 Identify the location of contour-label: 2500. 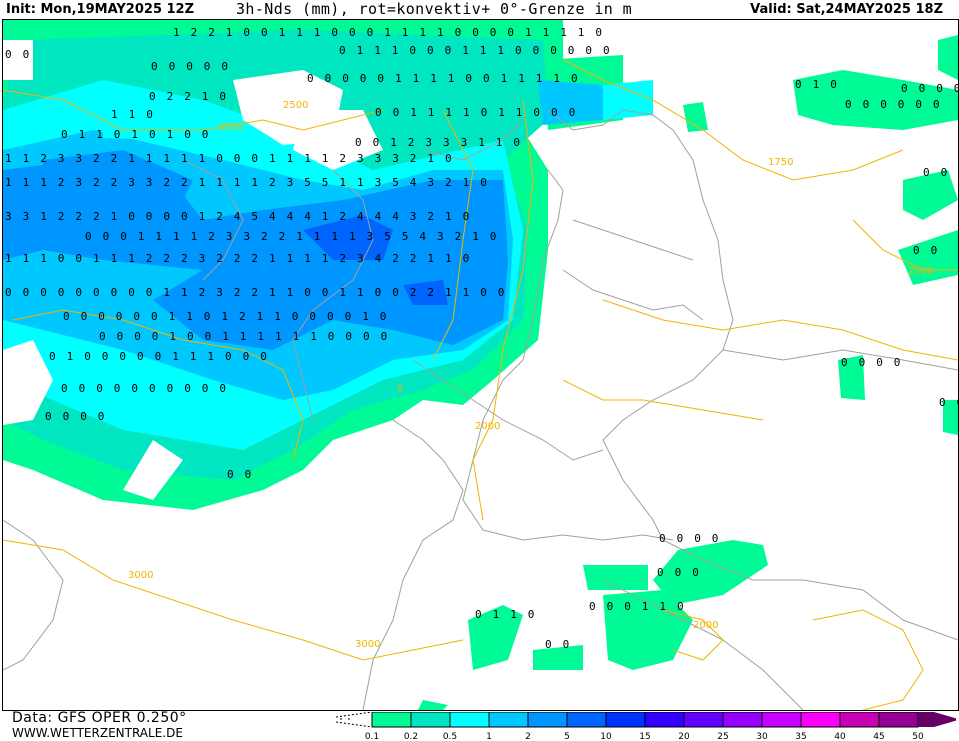
(295, 105).